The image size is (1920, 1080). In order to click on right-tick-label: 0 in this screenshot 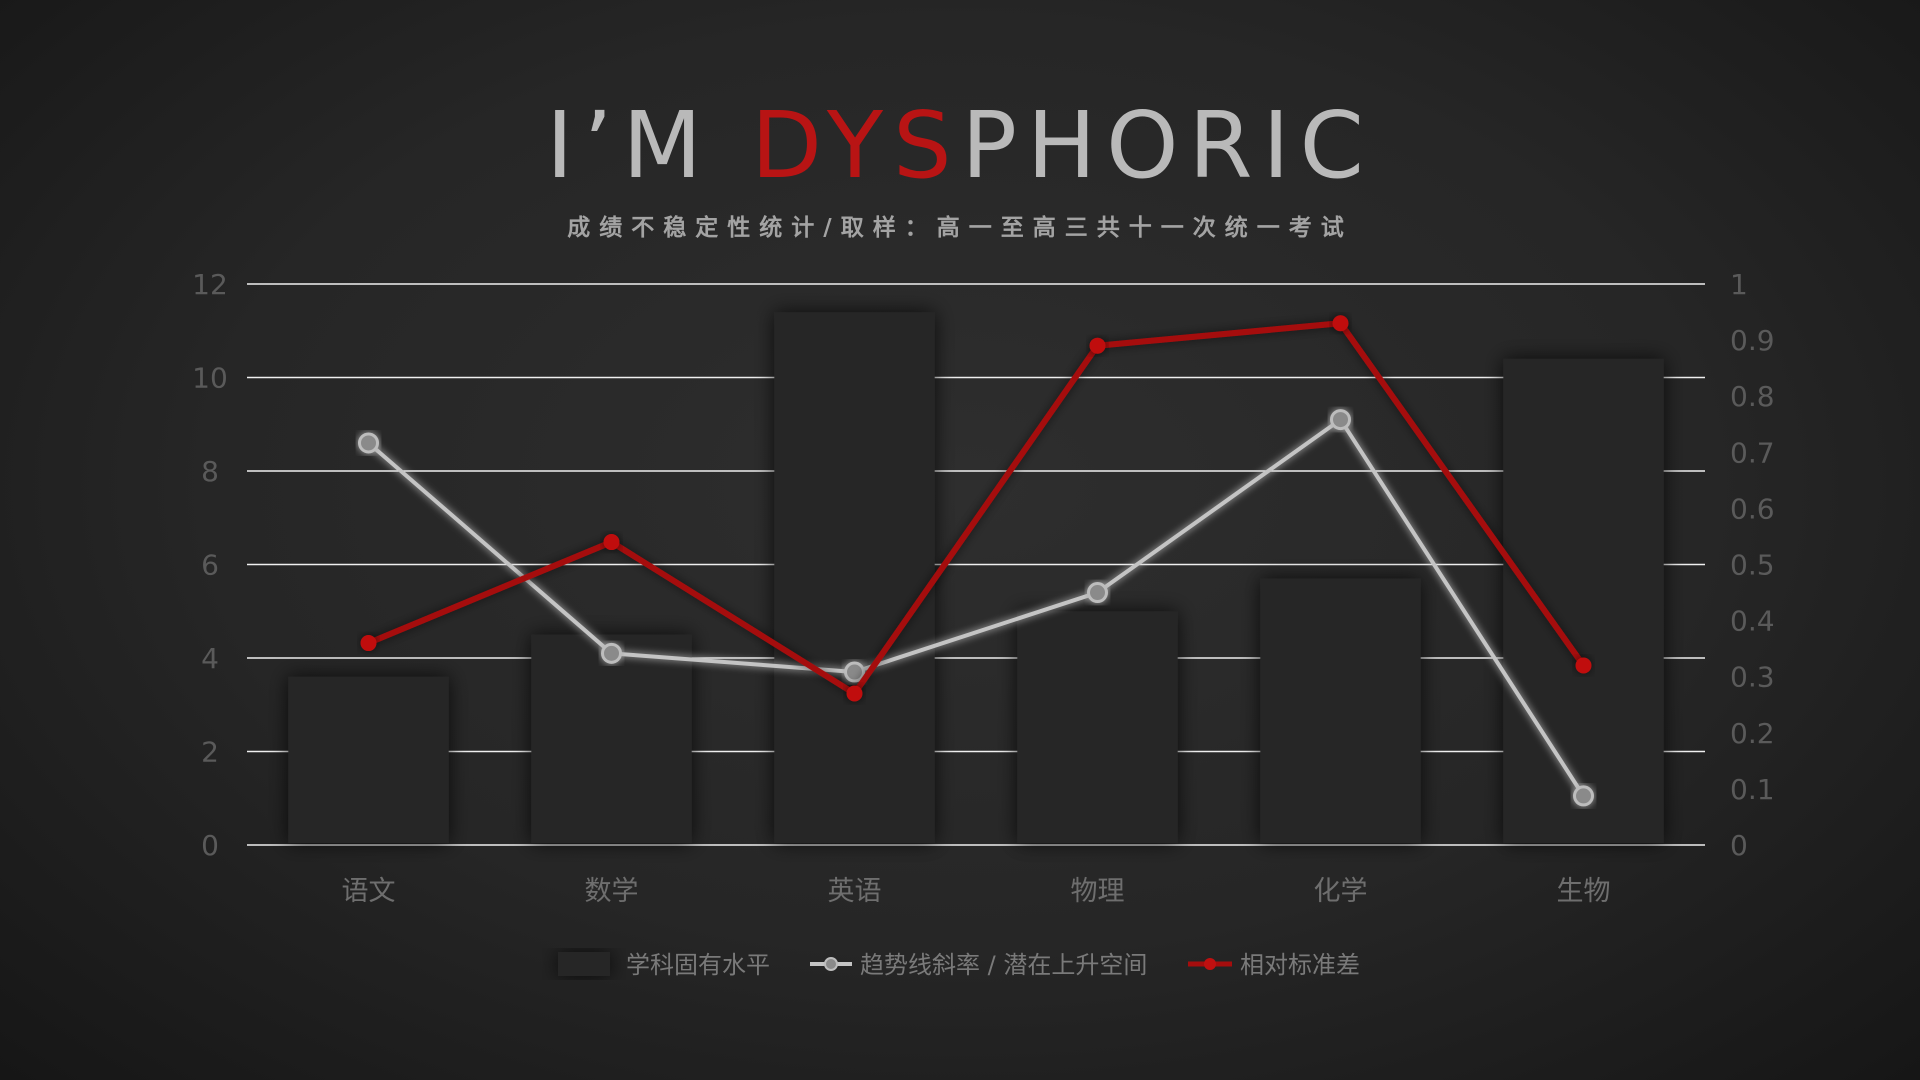, I will do `click(1739, 845)`.